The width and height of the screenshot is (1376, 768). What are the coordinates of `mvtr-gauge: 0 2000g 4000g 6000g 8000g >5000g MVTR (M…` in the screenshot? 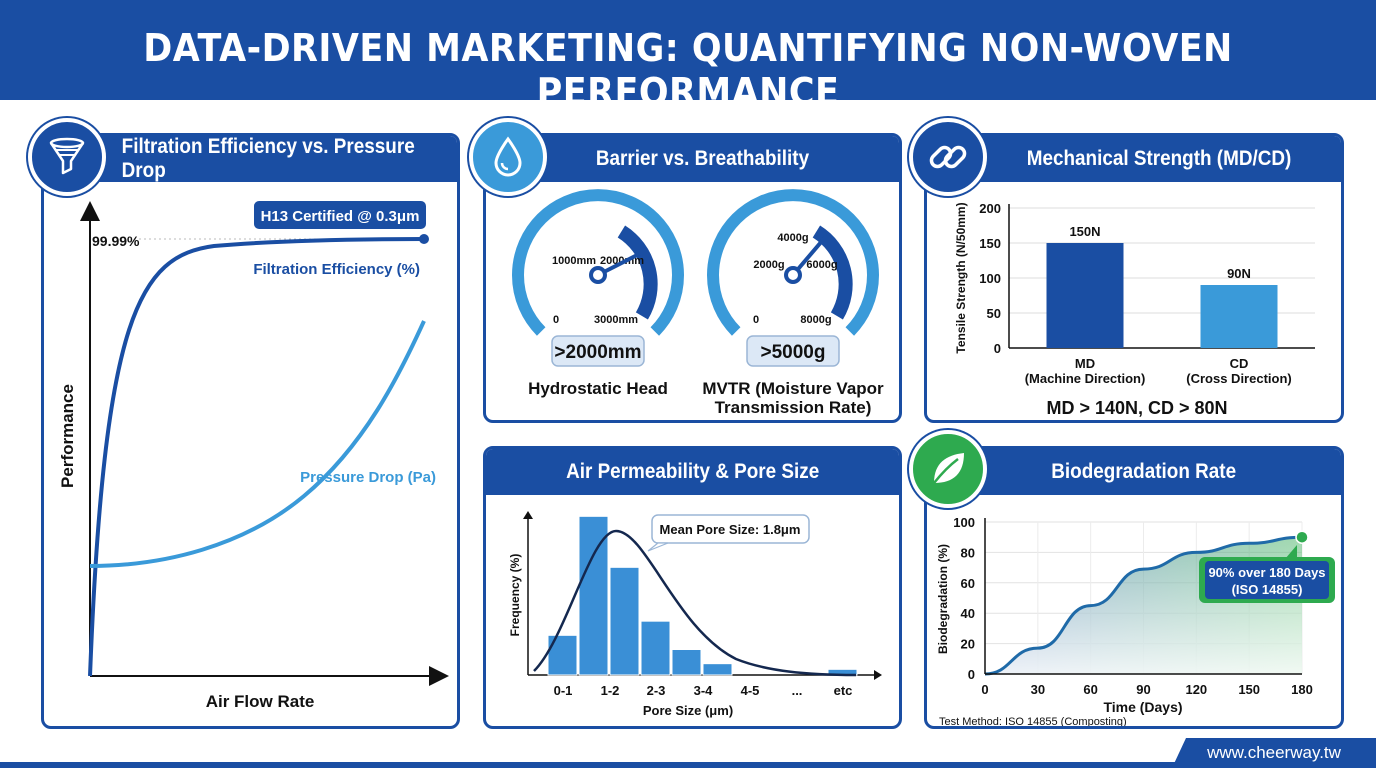 It's located at (793, 303).